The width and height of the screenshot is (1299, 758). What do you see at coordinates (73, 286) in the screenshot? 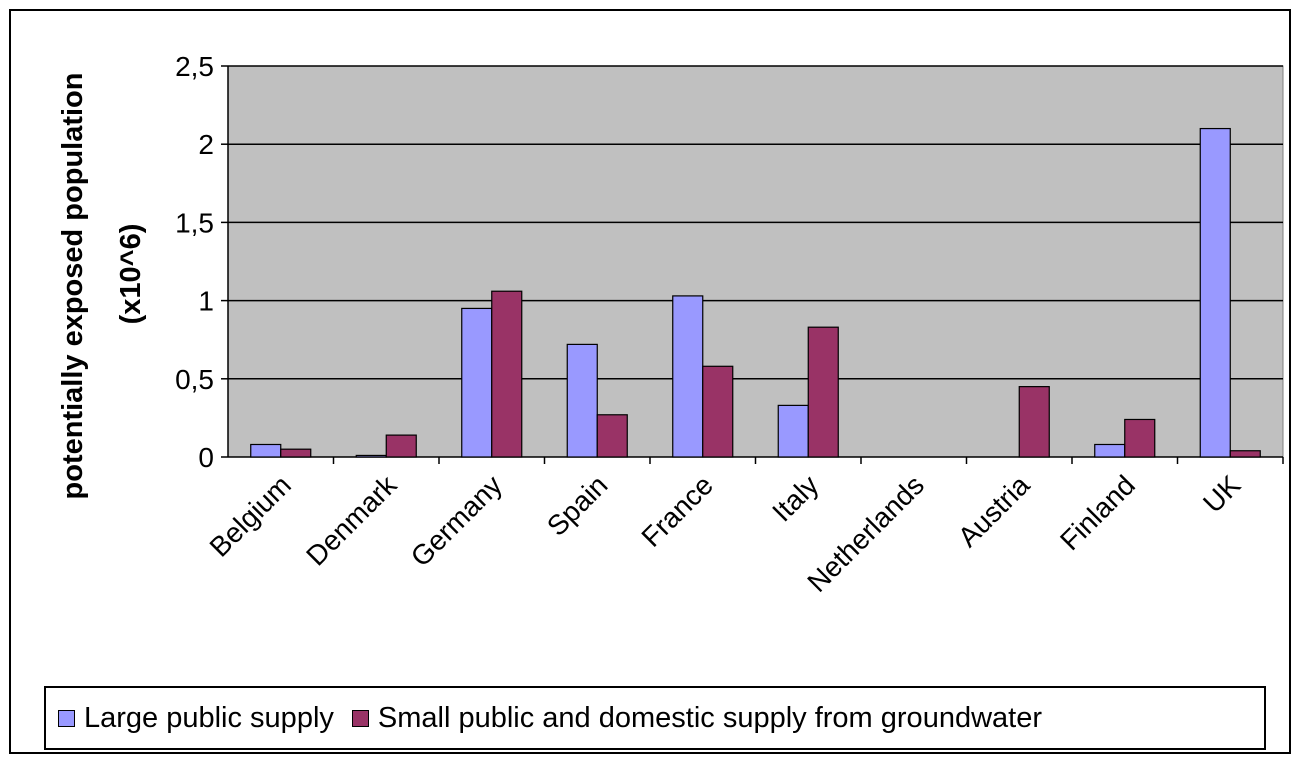
I see `y-axis-title: potentially exposed population` at bounding box center [73, 286].